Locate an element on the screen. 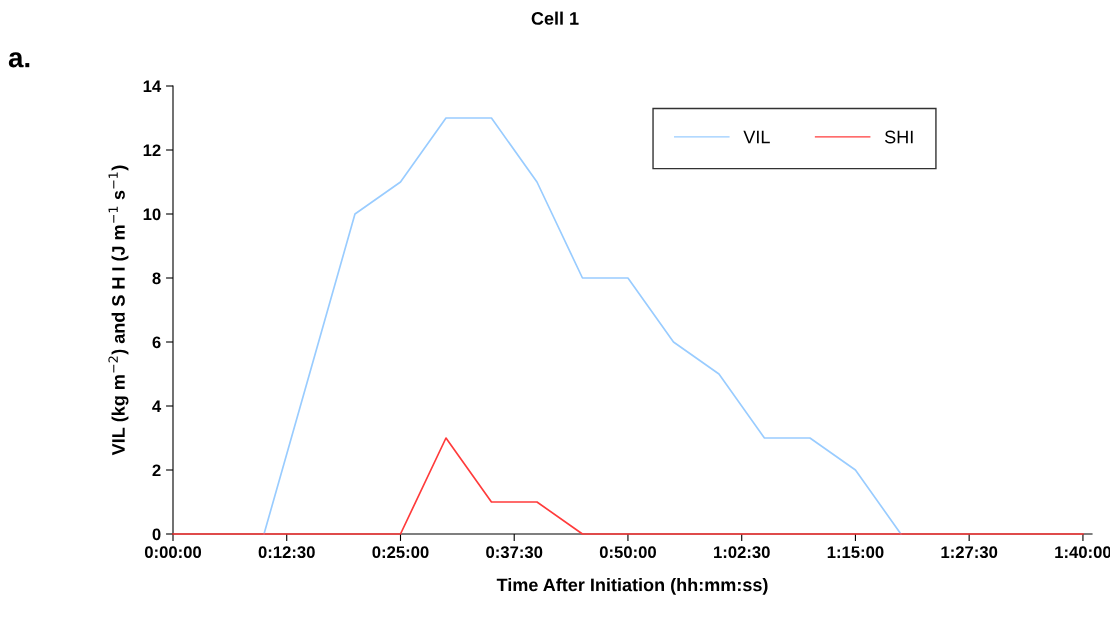  x-tick-label: 1:27:30 is located at coordinates (969, 552).